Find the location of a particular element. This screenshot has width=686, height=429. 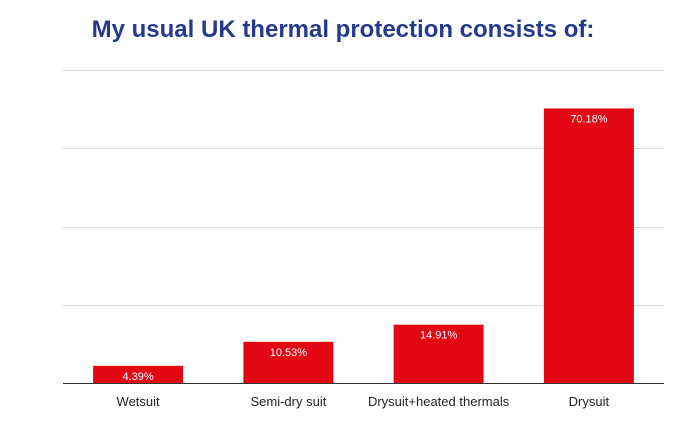

bar-drysuit-heated-thermals is located at coordinates (438, 353).